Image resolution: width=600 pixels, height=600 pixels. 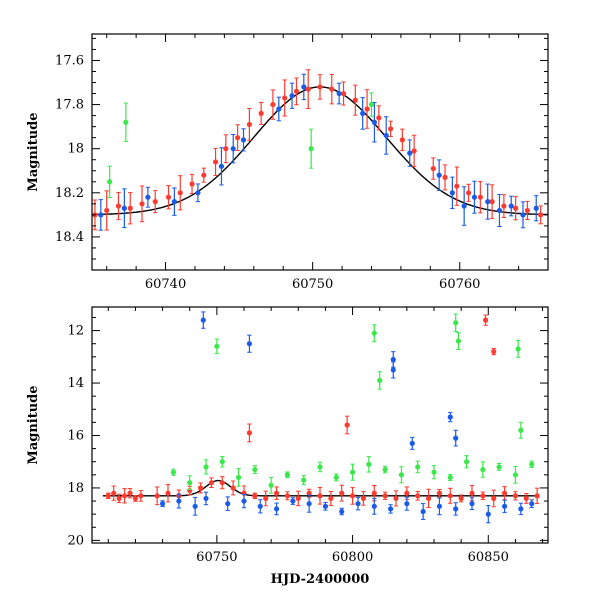 I want to click on y-tick-label: 14, so click(x=75, y=383).